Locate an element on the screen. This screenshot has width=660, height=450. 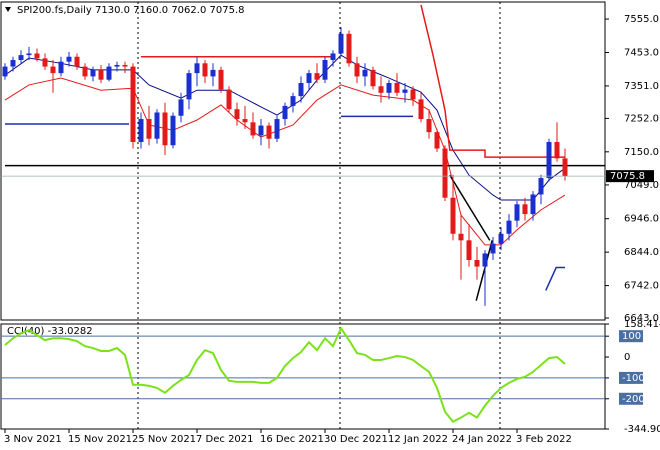
x-tick-label: 30 Dec 2021 is located at coordinates (356, 439).